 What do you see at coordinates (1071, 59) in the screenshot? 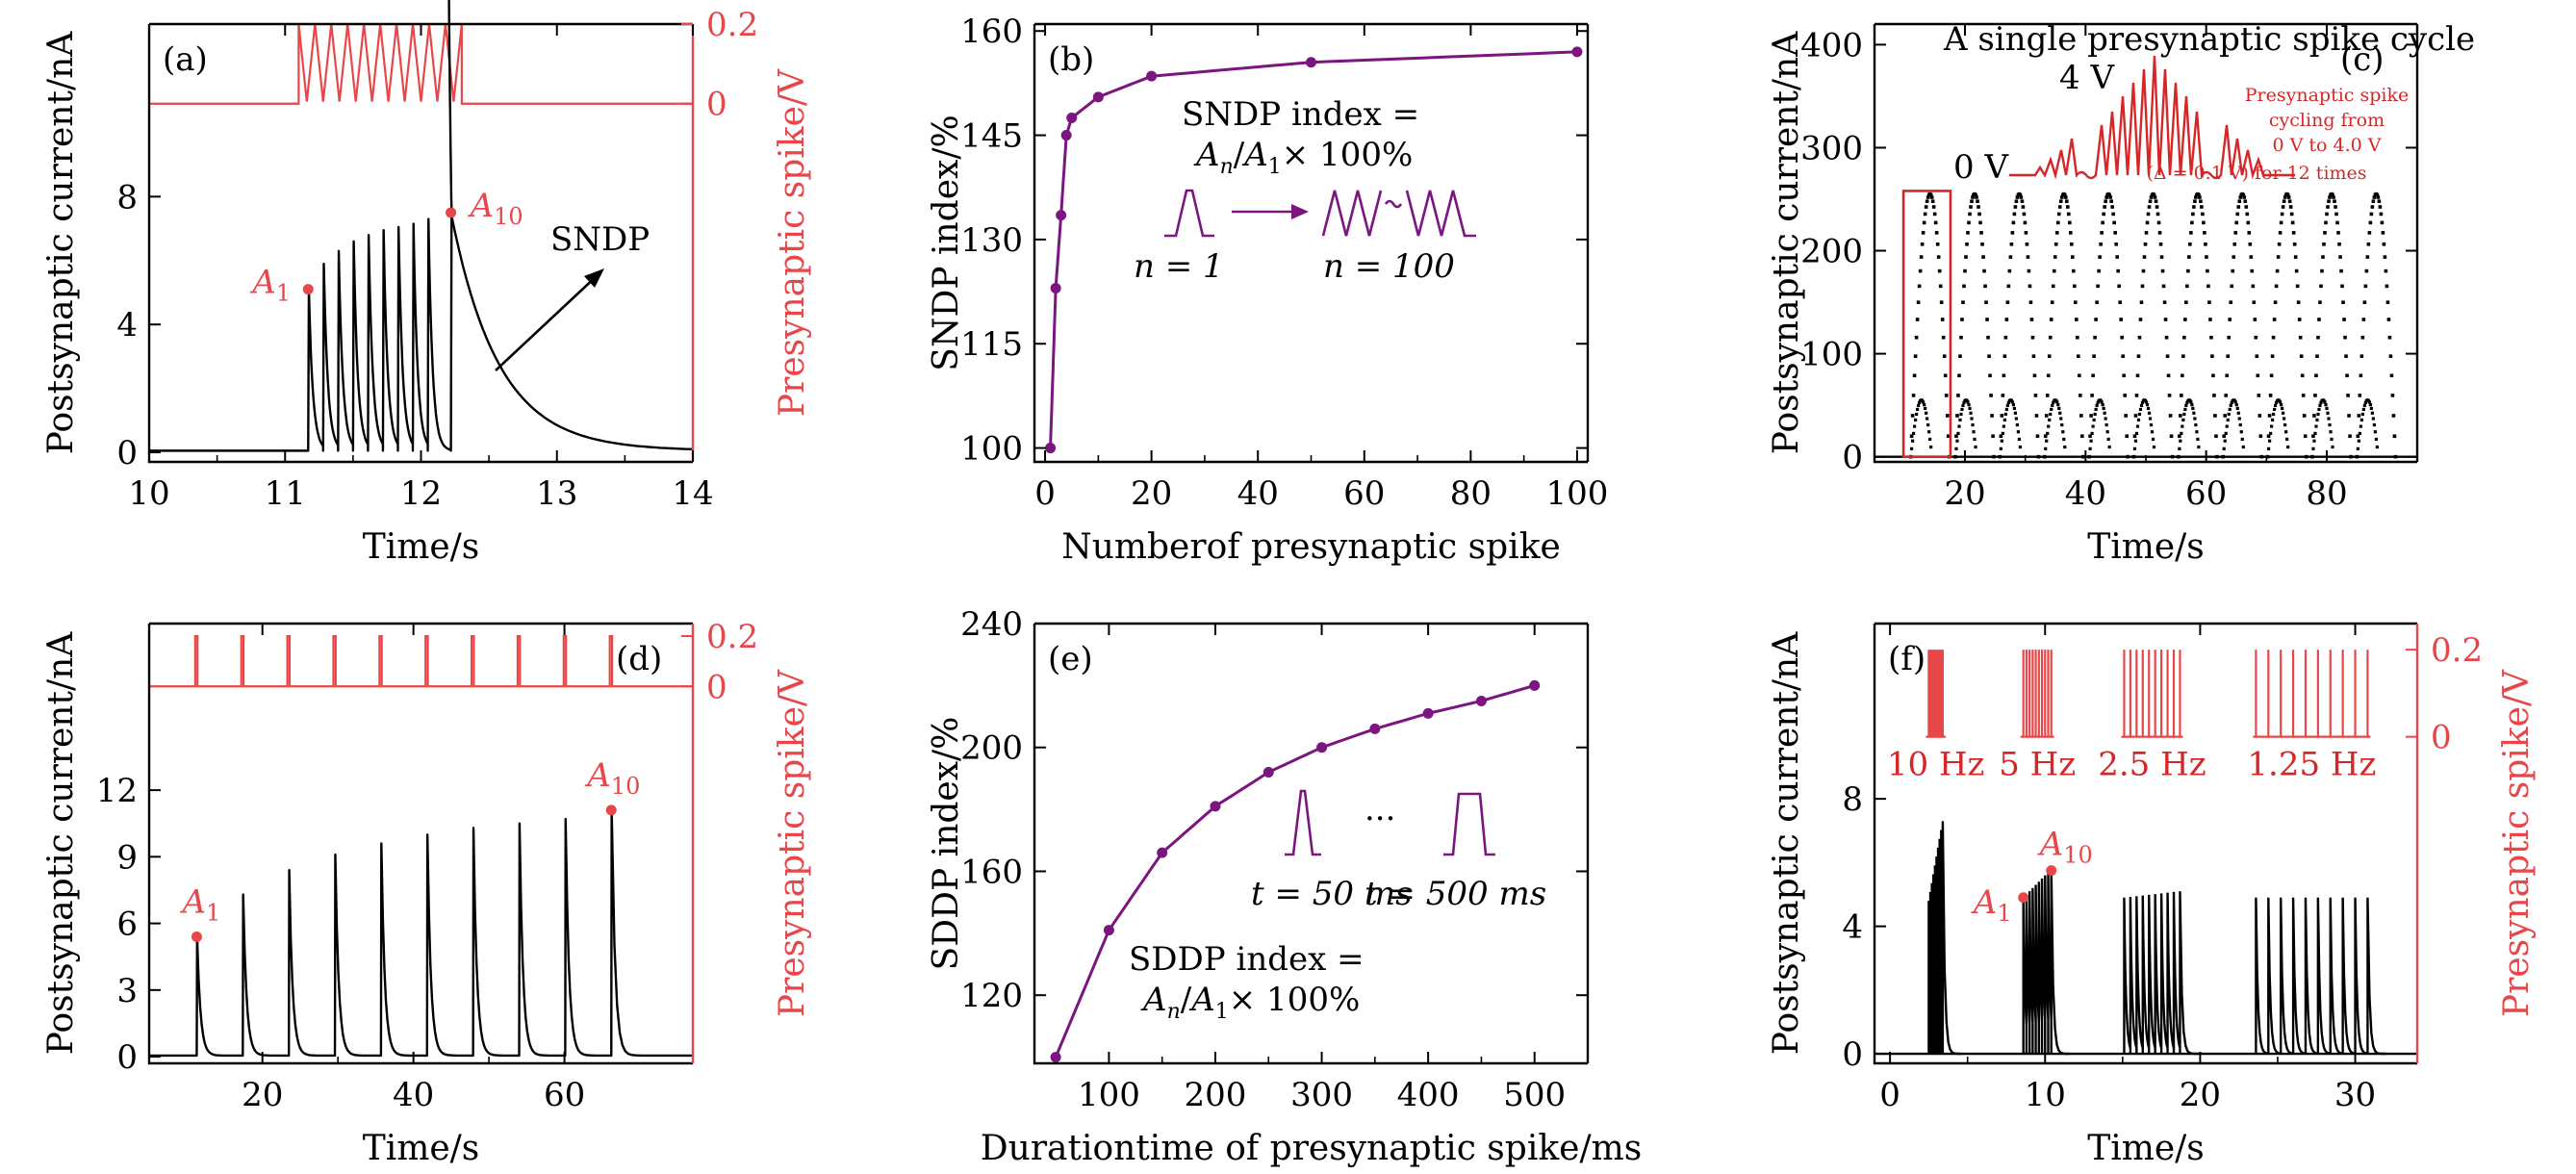
I see `panel-label: (b)` at bounding box center [1071, 59].